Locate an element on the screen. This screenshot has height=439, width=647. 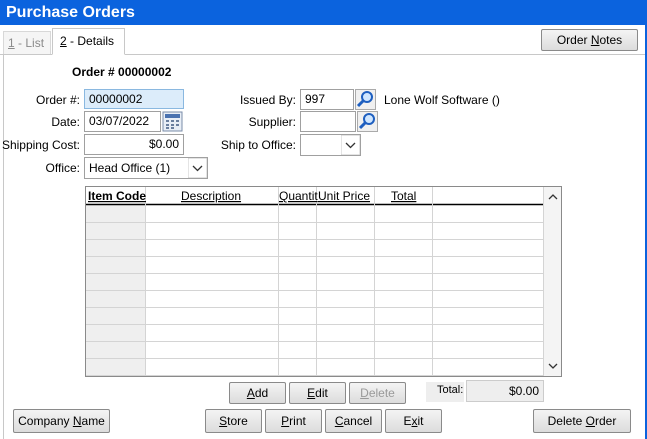
t: tore is located at coordinates (237, 421).